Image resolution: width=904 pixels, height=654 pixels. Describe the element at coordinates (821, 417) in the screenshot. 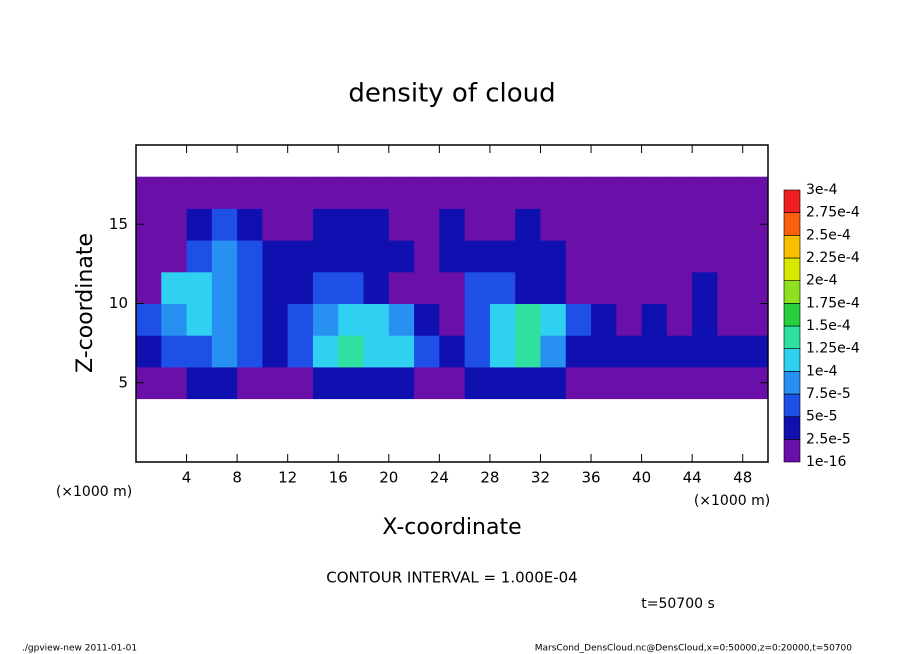

I see `colorbar-label: 5e-5` at that location.